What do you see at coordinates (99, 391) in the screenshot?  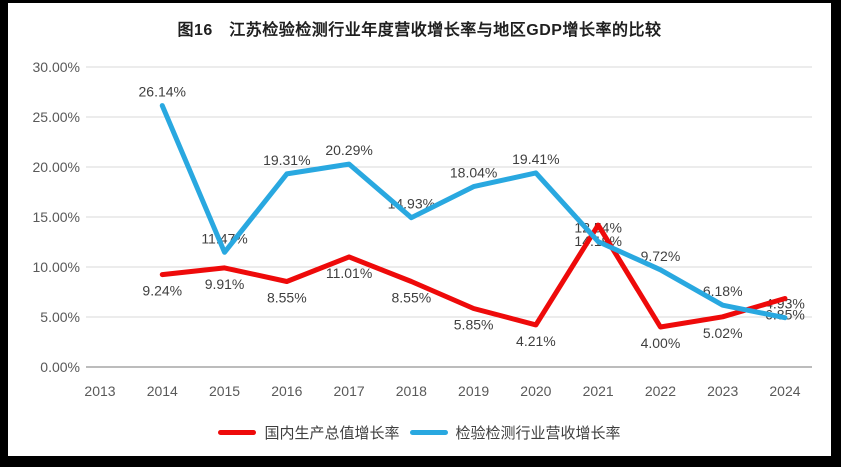 I see `x-tick-label: 2013` at bounding box center [99, 391].